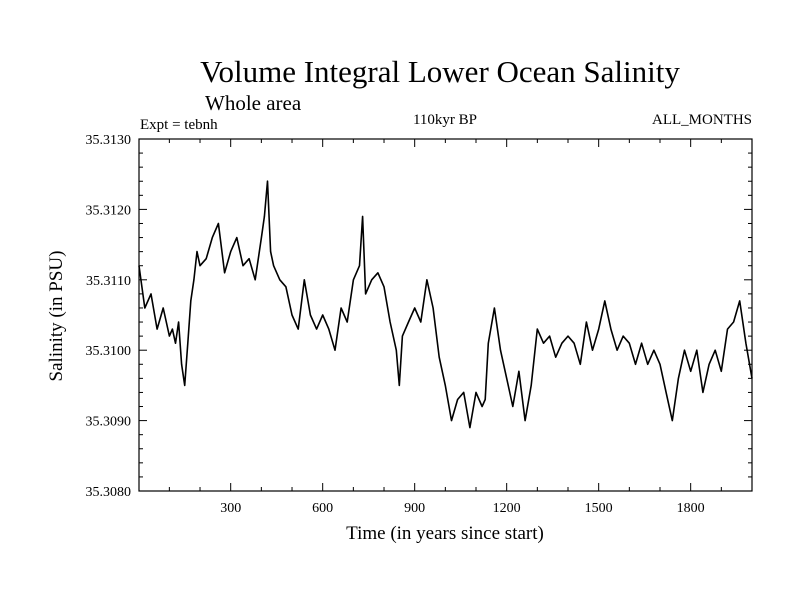 This screenshot has width=800, height=600. I want to click on experiment-label: Expt = tebnh, so click(179, 125).